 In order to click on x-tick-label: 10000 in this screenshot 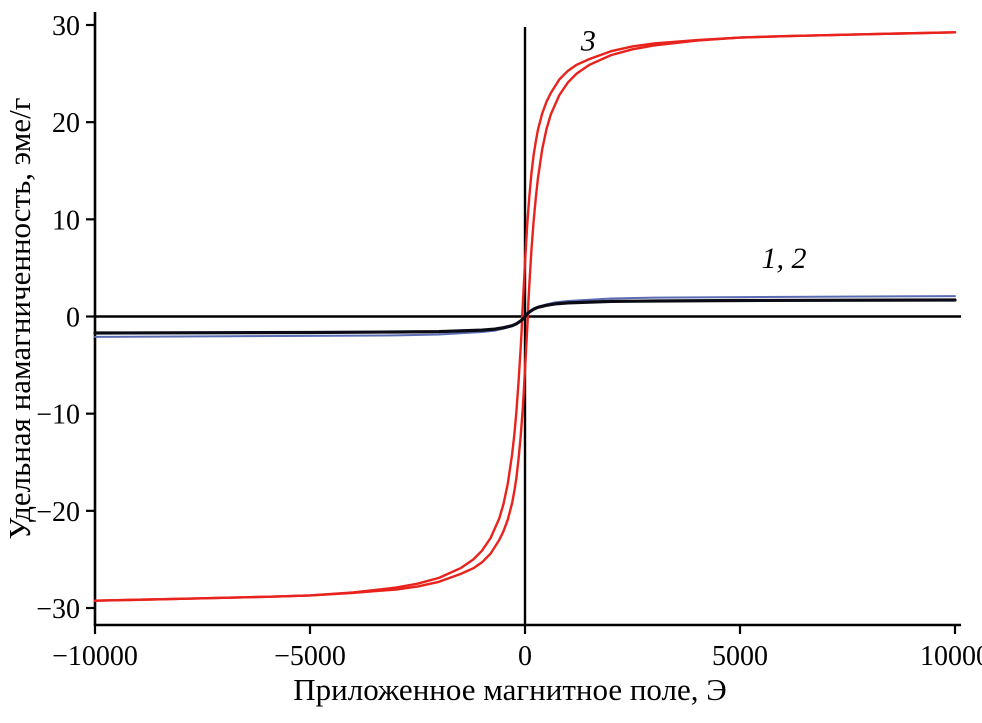, I will do `click(951, 656)`.